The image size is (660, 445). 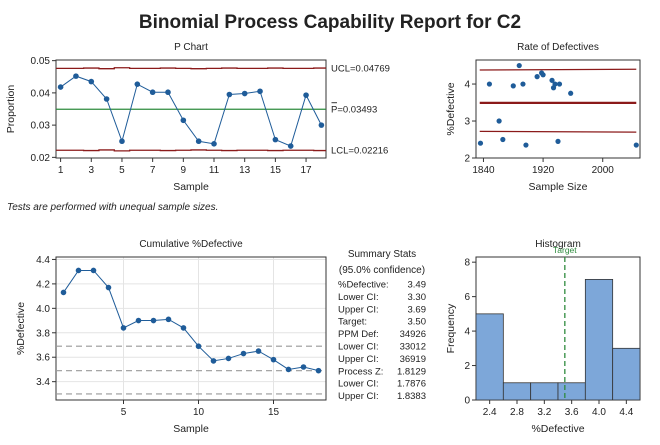 I want to click on cumulative-chart-x-tick-label: 10, so click(x=199, y=412).